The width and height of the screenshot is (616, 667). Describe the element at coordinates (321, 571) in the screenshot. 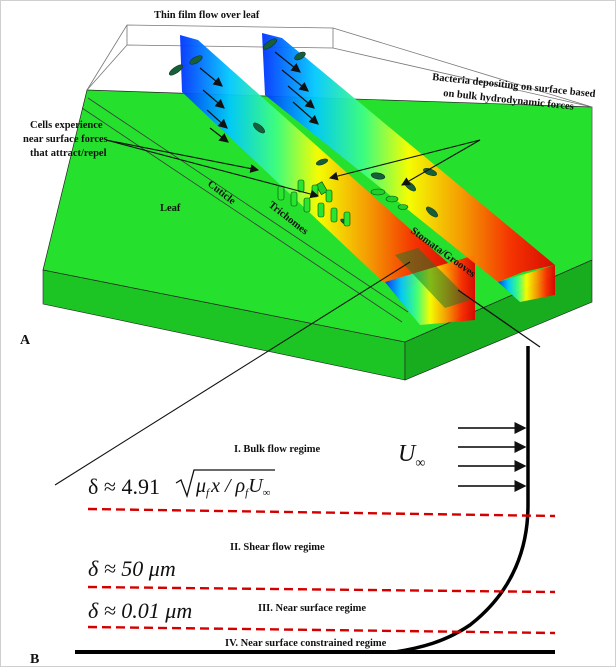

I see `regime-boundaries` at that location.